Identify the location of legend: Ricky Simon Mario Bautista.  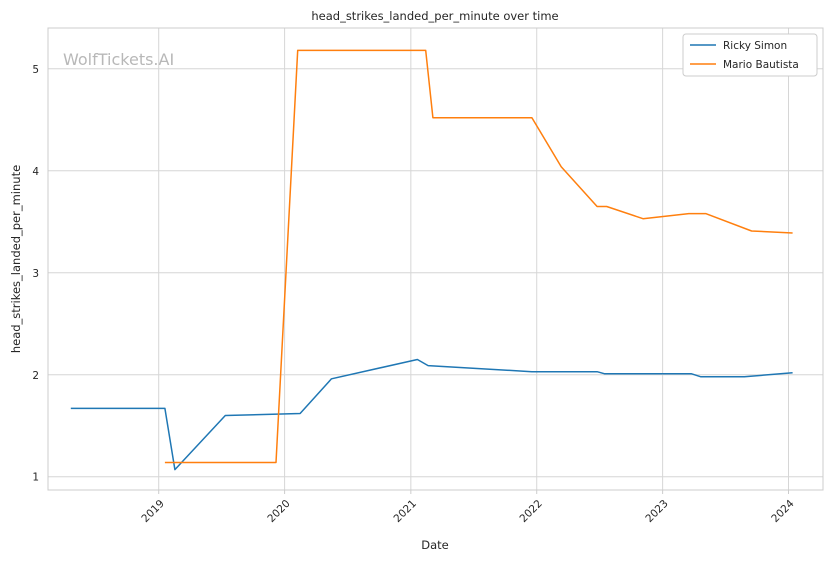
(750, 55).